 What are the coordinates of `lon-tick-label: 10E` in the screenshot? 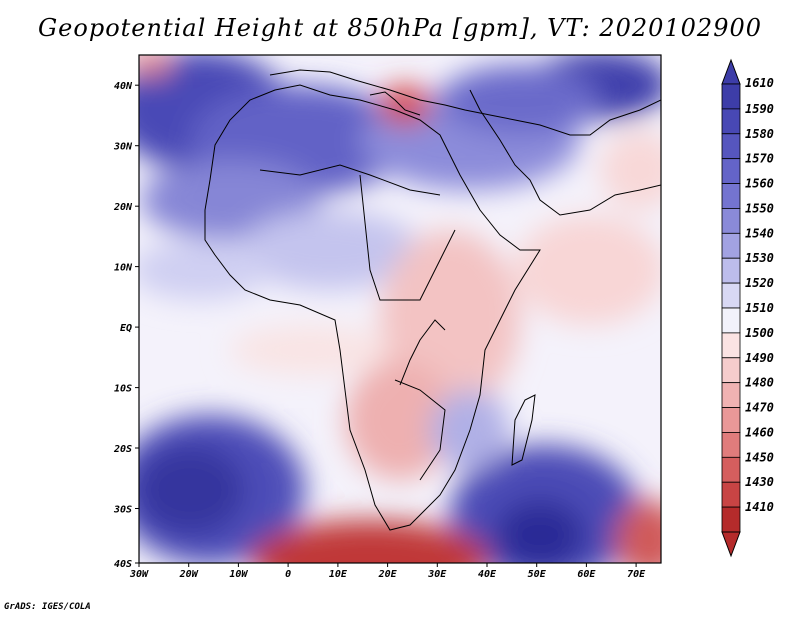 It's located at (338, 574).